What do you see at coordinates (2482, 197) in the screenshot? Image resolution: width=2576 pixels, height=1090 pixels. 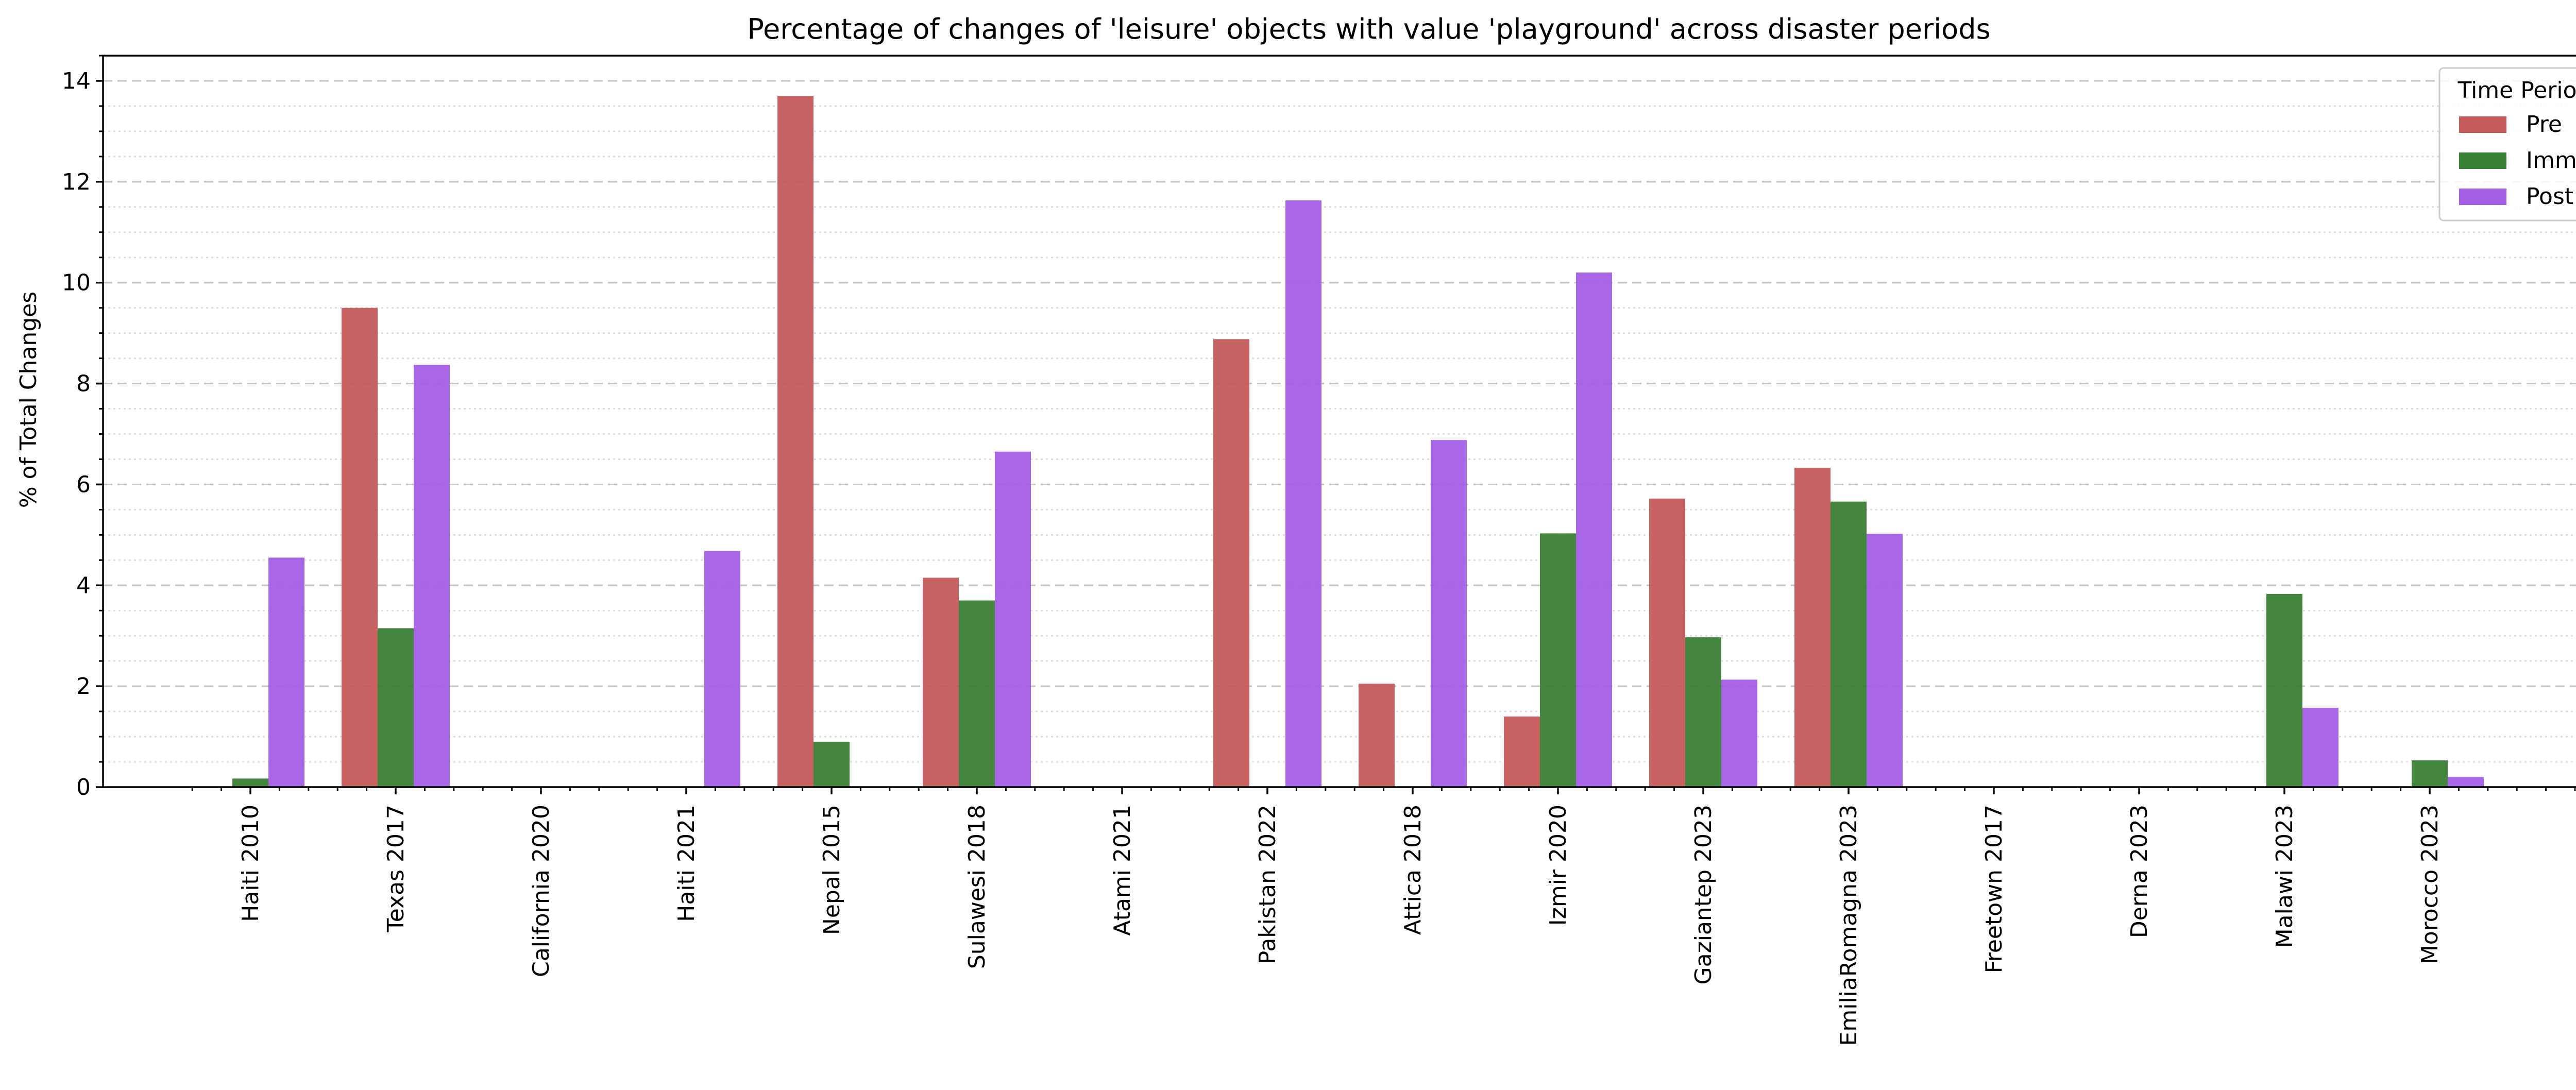 I see `legend-swatch-post` at bounding box center [2482, 197].